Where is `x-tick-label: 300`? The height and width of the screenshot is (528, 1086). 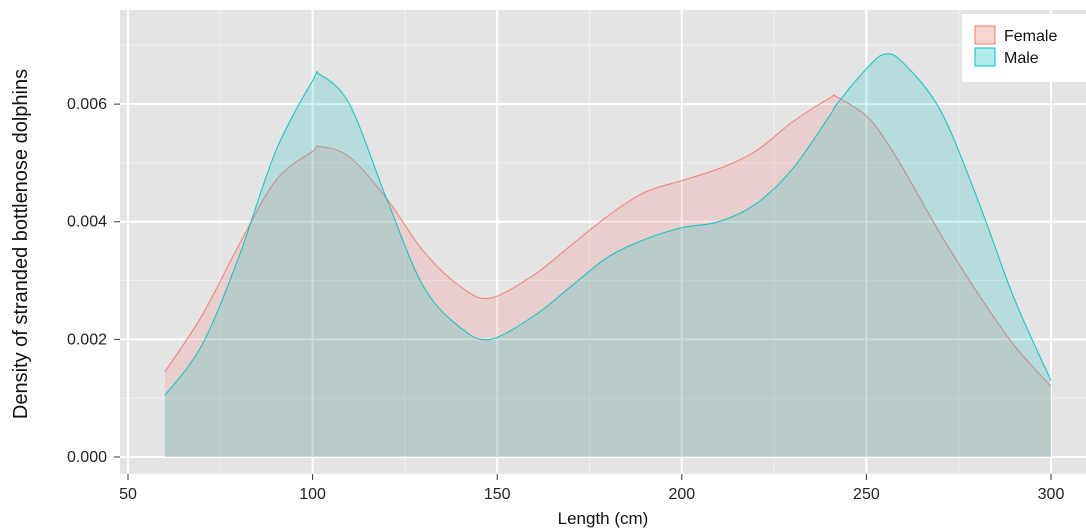
x-tick-label: 300 is located at coordinates (1051, 494).